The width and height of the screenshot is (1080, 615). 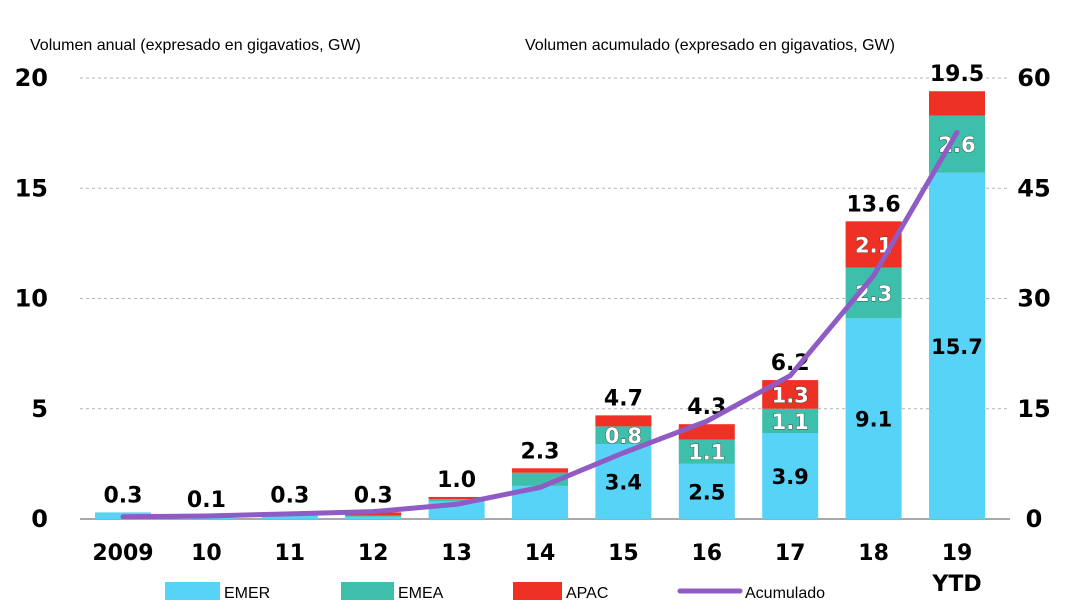 I want to click on segment-value-label: 2.1, so click(x=873, y=245).